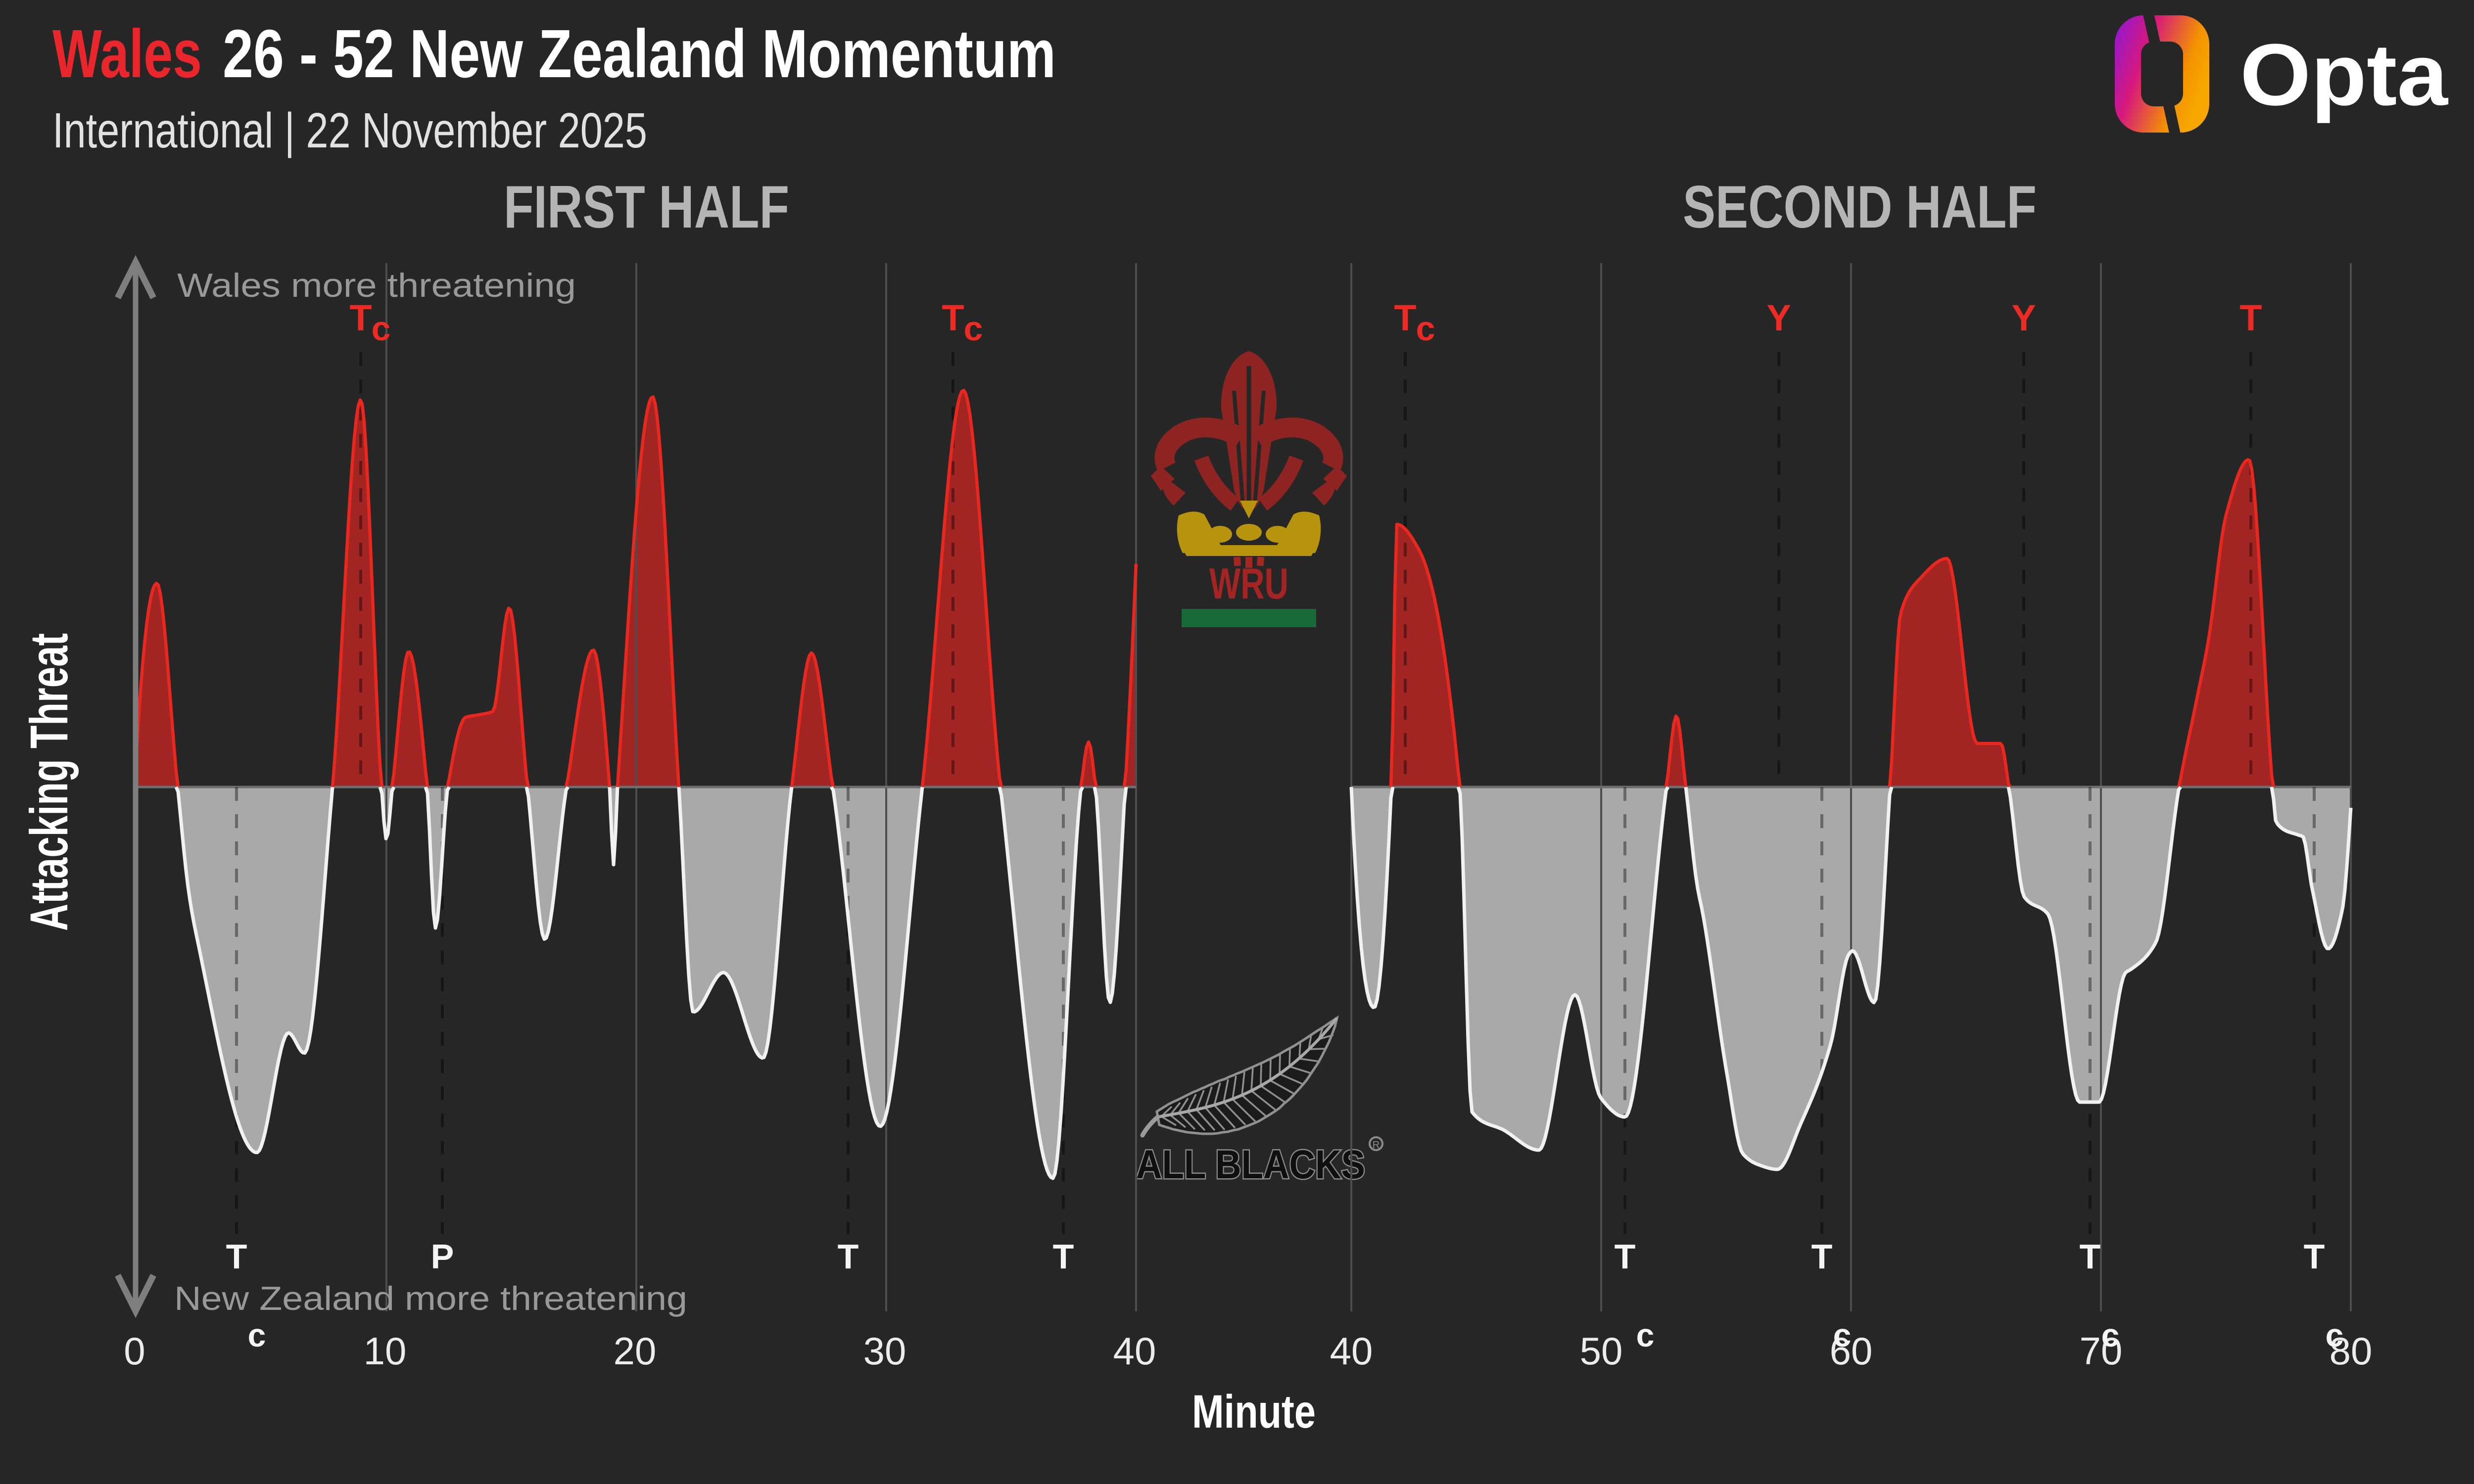 This screenshot has height=1484, width=2474. I want to click on svg-text: R, so click(1376, 1145).